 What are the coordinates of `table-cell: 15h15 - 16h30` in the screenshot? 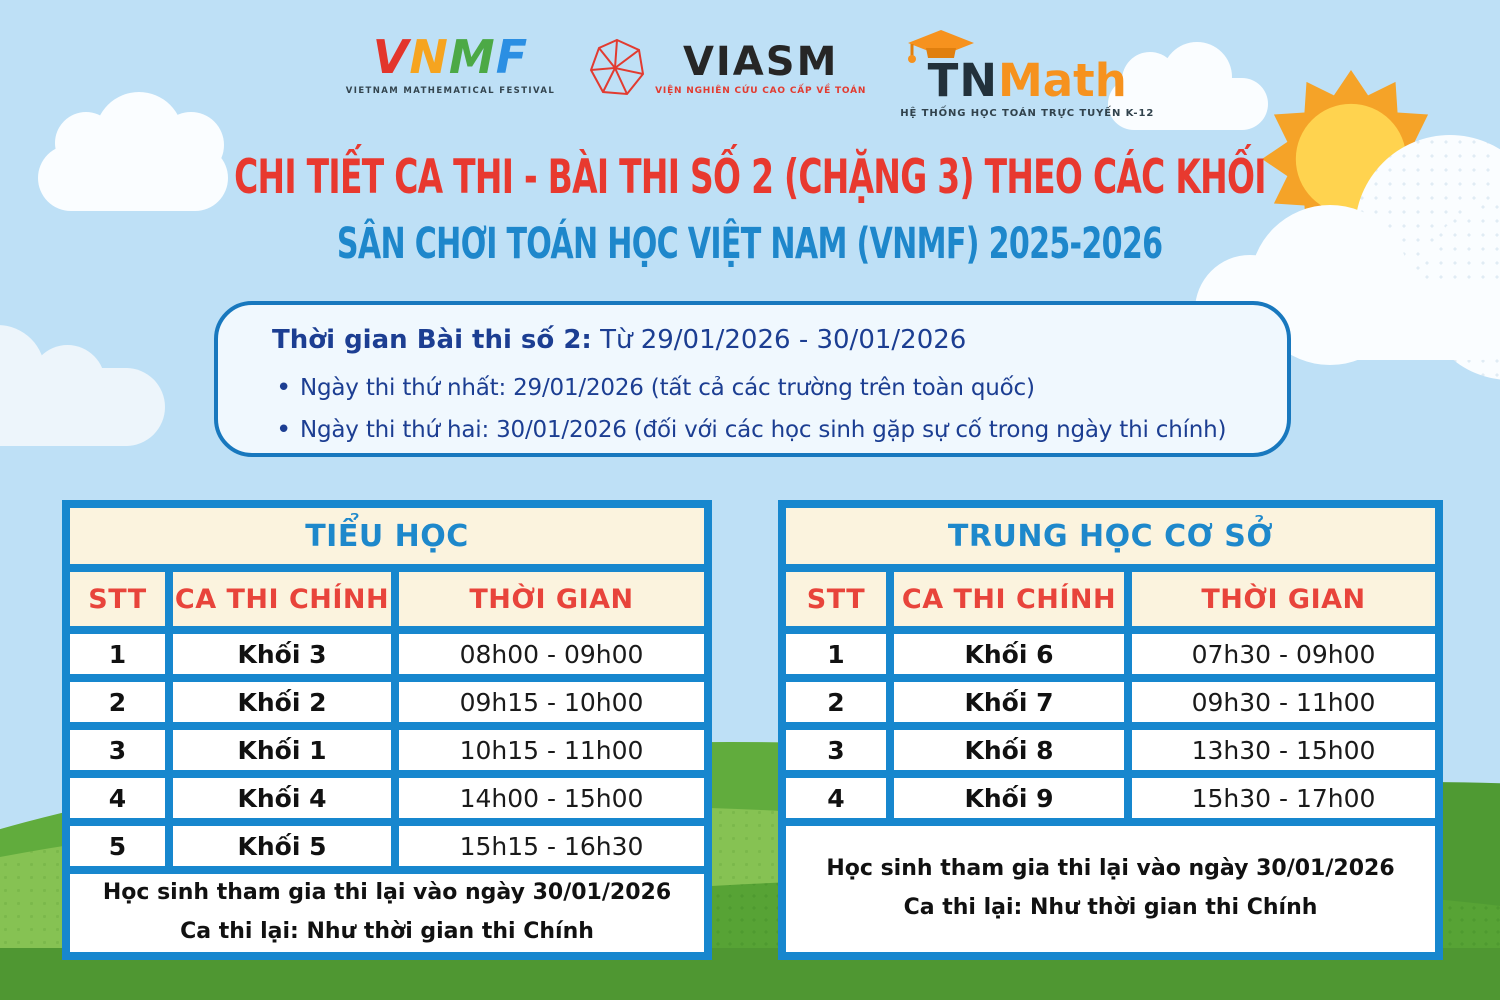 It's located at (551, 846).